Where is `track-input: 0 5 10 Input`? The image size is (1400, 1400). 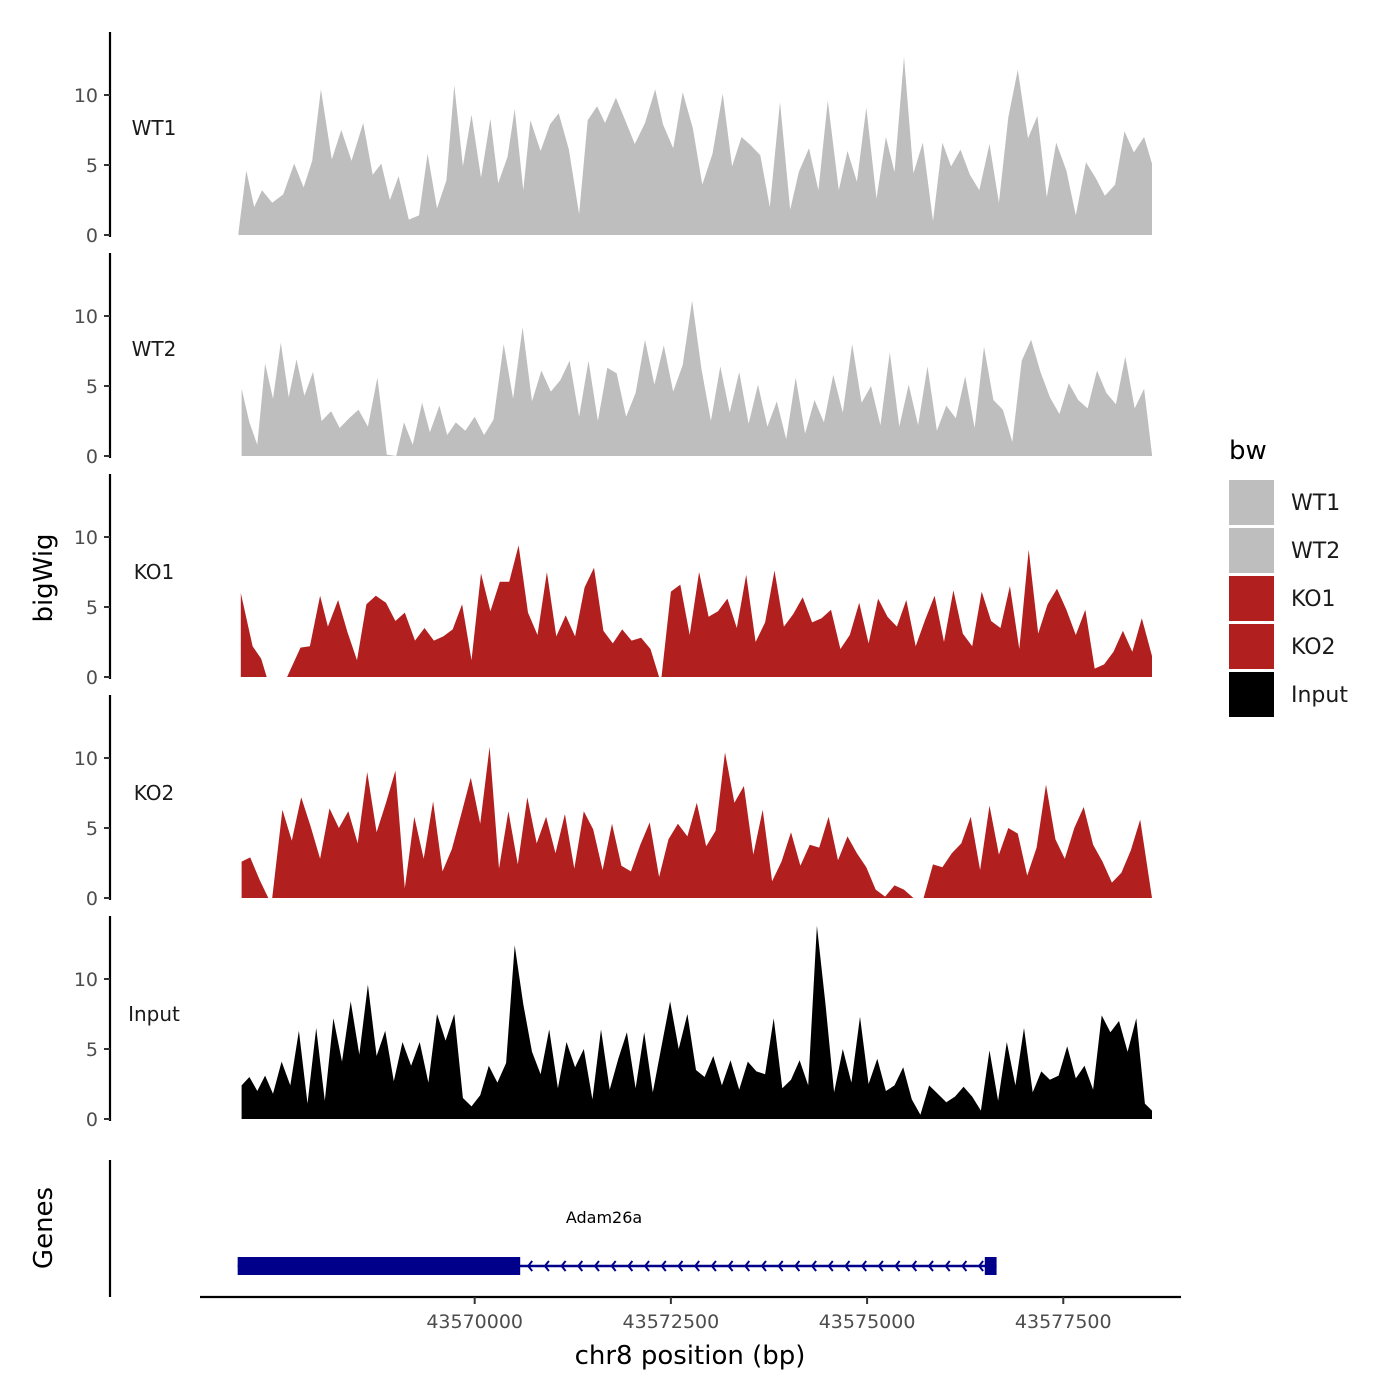 track-input: 0 5 10 Input is located at coordinates (613, 1023).